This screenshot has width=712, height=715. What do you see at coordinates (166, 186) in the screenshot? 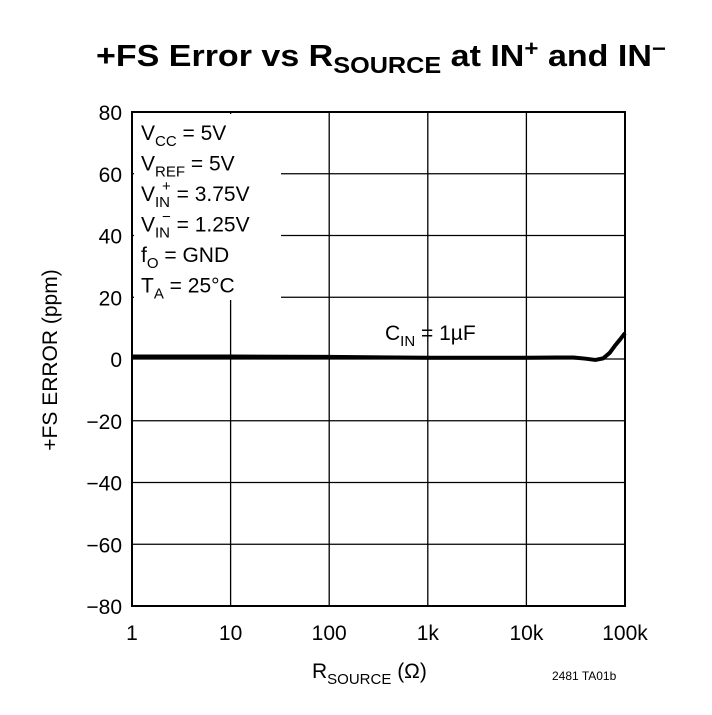
I see `annotation-part: +` at bounding box center [166, 186].